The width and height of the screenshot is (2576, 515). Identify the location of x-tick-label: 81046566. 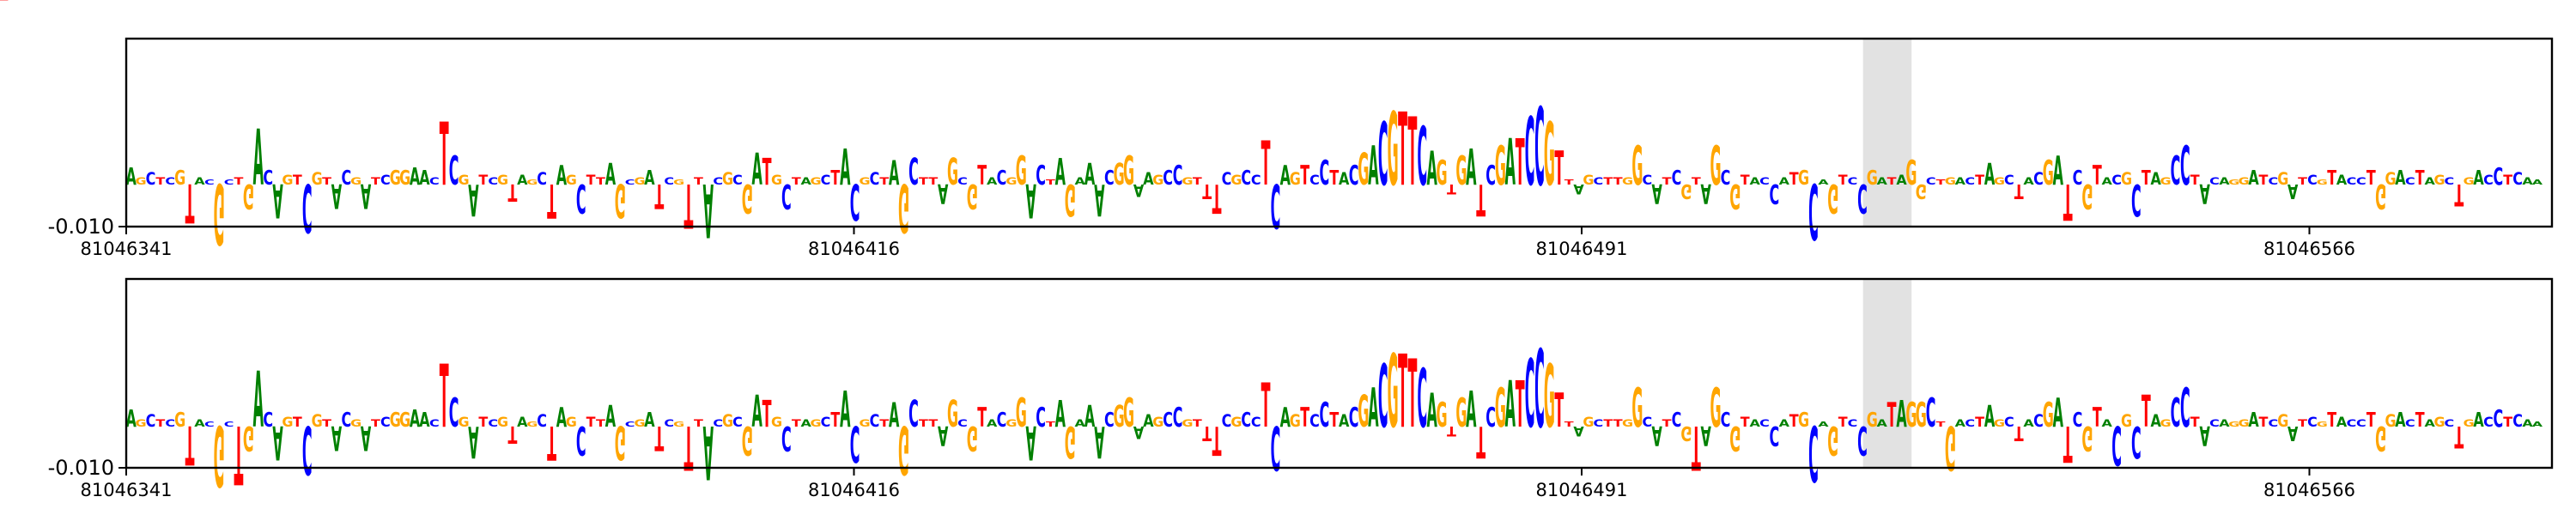
(2309, 490).